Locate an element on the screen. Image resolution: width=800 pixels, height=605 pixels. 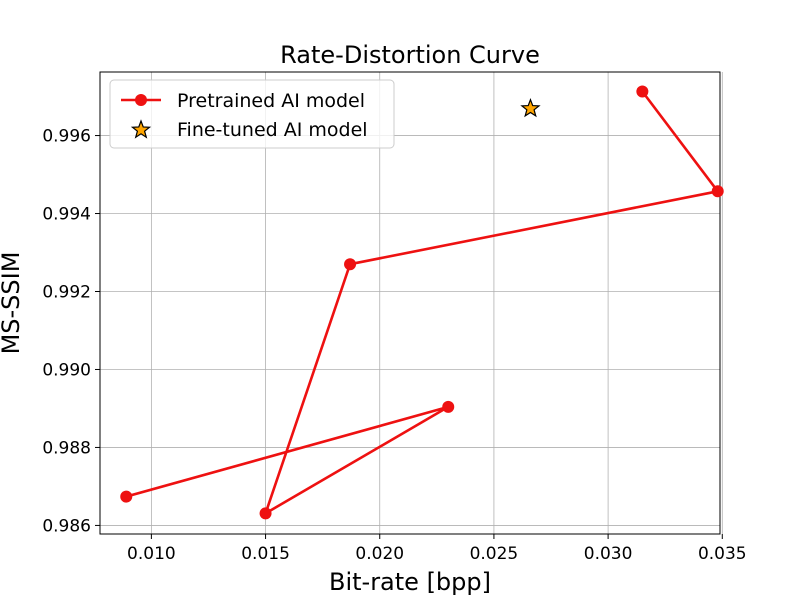
x-tick-label: 0.010 is located at coordinates (151, 554).